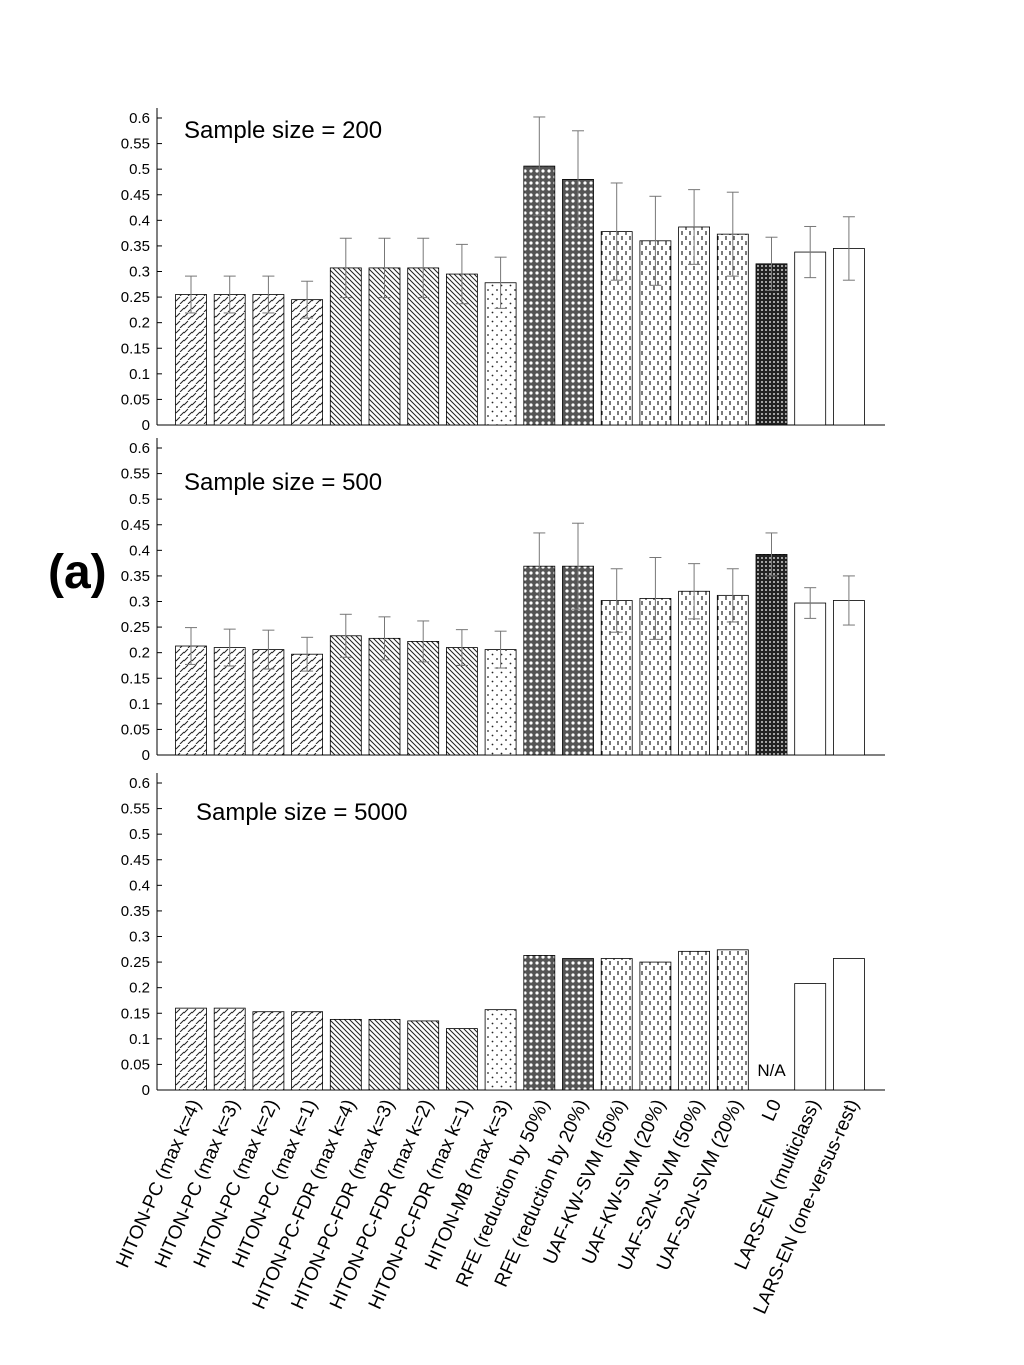  What do you see at coordinates (283, 130) in the screenshot?
I see `chart-title: Sample size = 200` at bounding box center [283, 130].